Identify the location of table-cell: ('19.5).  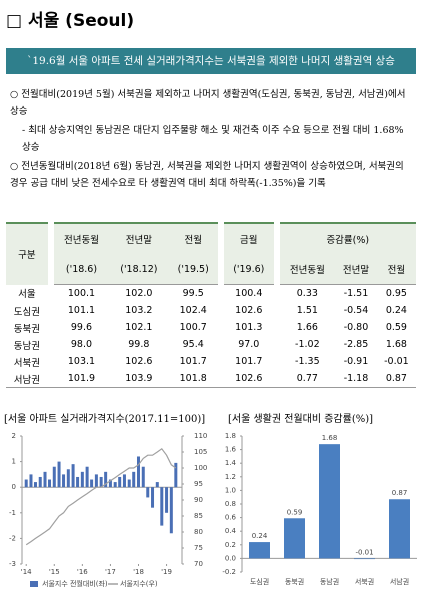
(193, 269).